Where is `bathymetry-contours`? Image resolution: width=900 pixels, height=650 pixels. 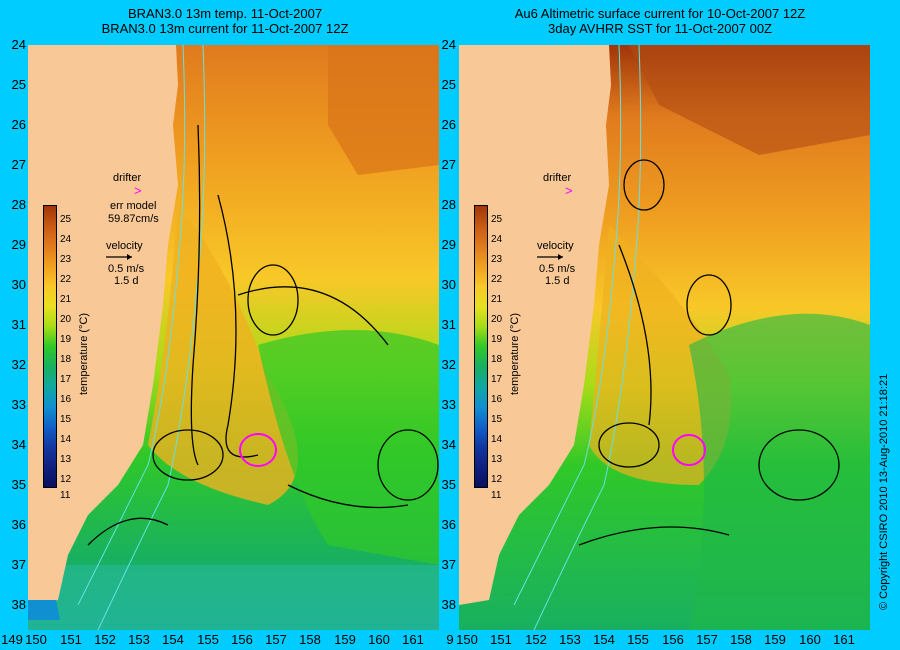
bathymetry-contours is located at coordinates (577, 337).